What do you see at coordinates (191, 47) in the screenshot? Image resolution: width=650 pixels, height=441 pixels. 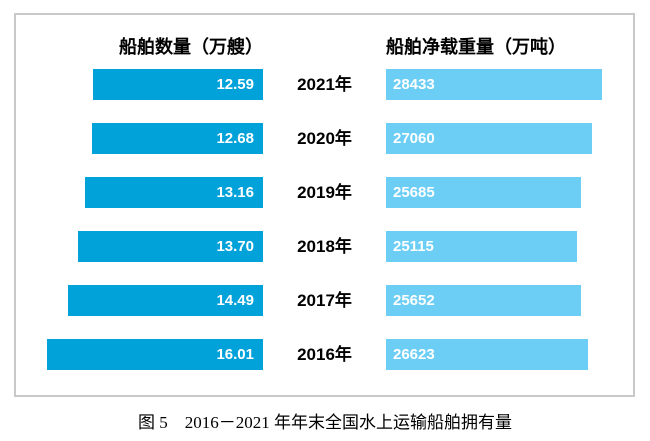 I see `left-series-header: 船舶数量（万艘）` at bounding box center [191, 47].